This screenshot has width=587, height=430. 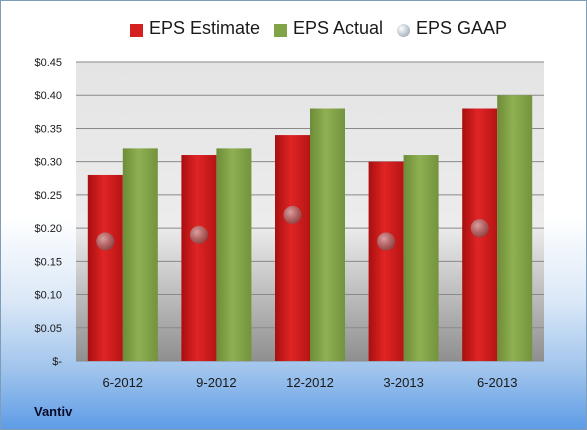 I want to click on x-tick-label: 3-2013, so click(x=403, y=382).